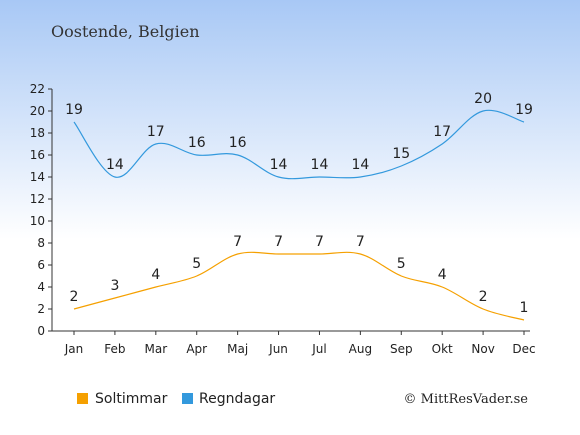  I want to click on x-tick-label: Sep, so click(401, 349).